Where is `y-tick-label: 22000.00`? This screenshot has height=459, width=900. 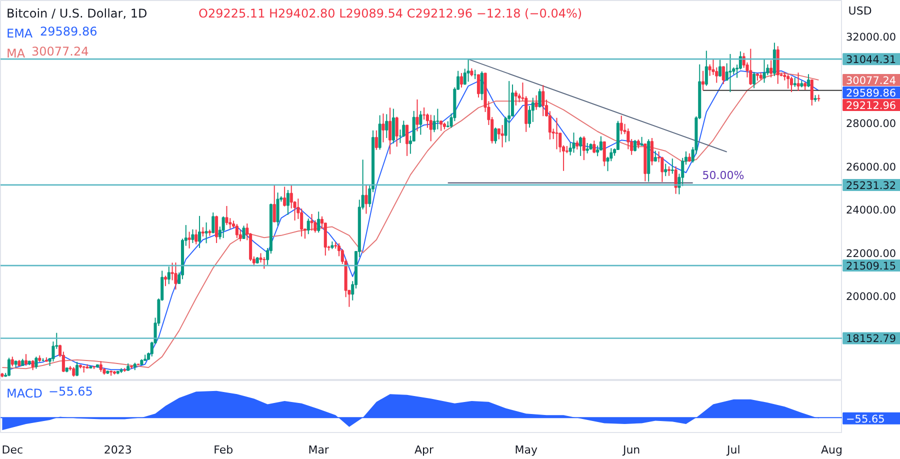 y-tick-label: 22000.00 is located at coordinates (871, 254).